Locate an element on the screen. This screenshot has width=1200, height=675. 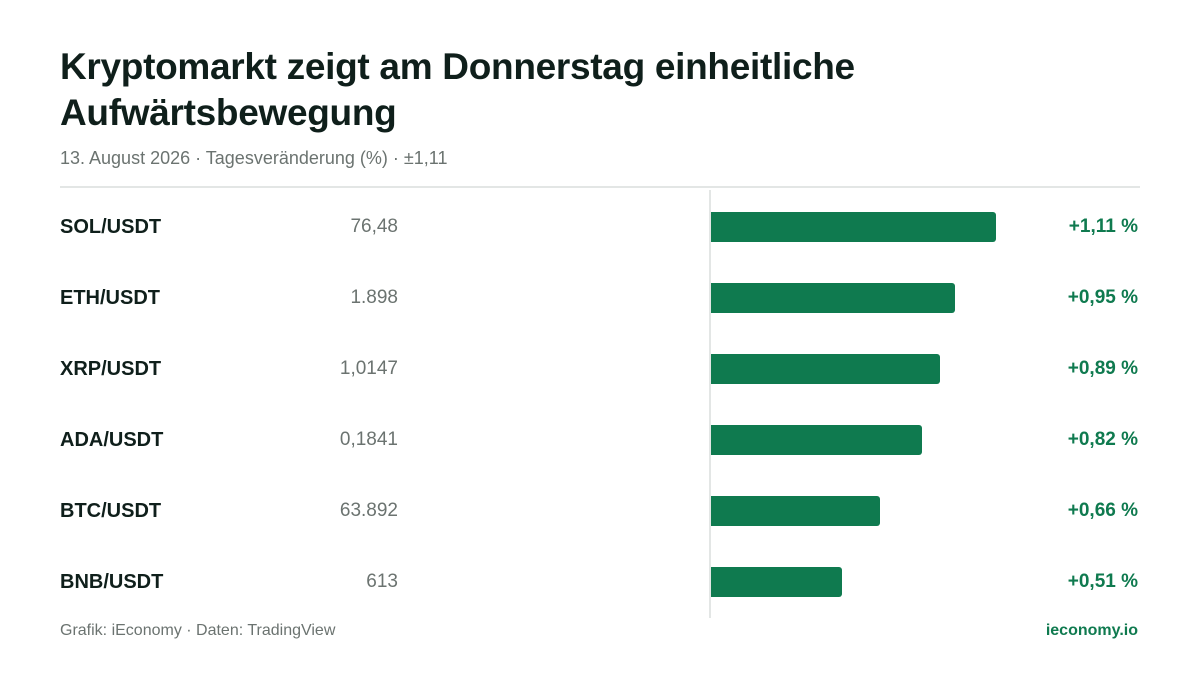
chart-row: BTC/USDT 63.892 +0,66 % is located at coordinates (600, 511).